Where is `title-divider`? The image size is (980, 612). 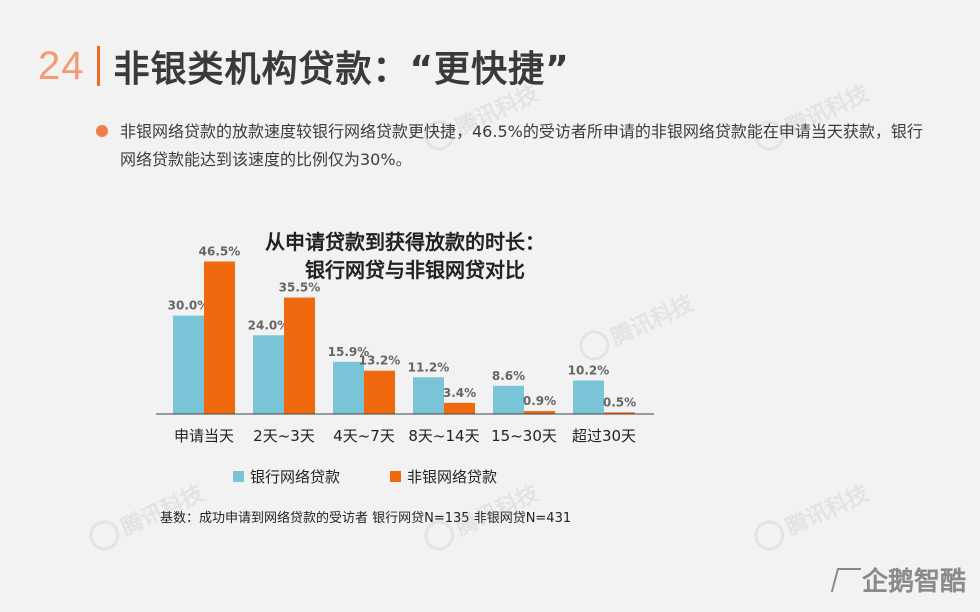
title-divider is located at coordinates (98, 66).